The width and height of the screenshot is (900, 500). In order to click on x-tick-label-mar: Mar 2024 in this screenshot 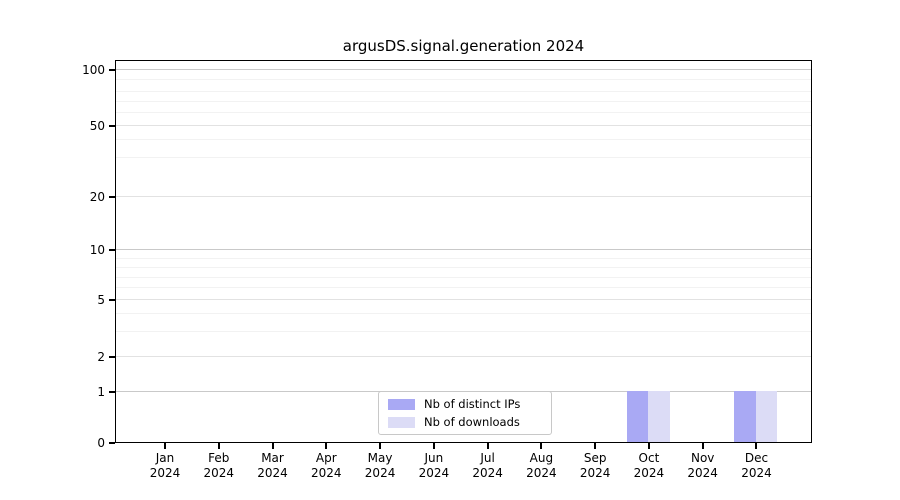, I will do `click(272, 465)`.